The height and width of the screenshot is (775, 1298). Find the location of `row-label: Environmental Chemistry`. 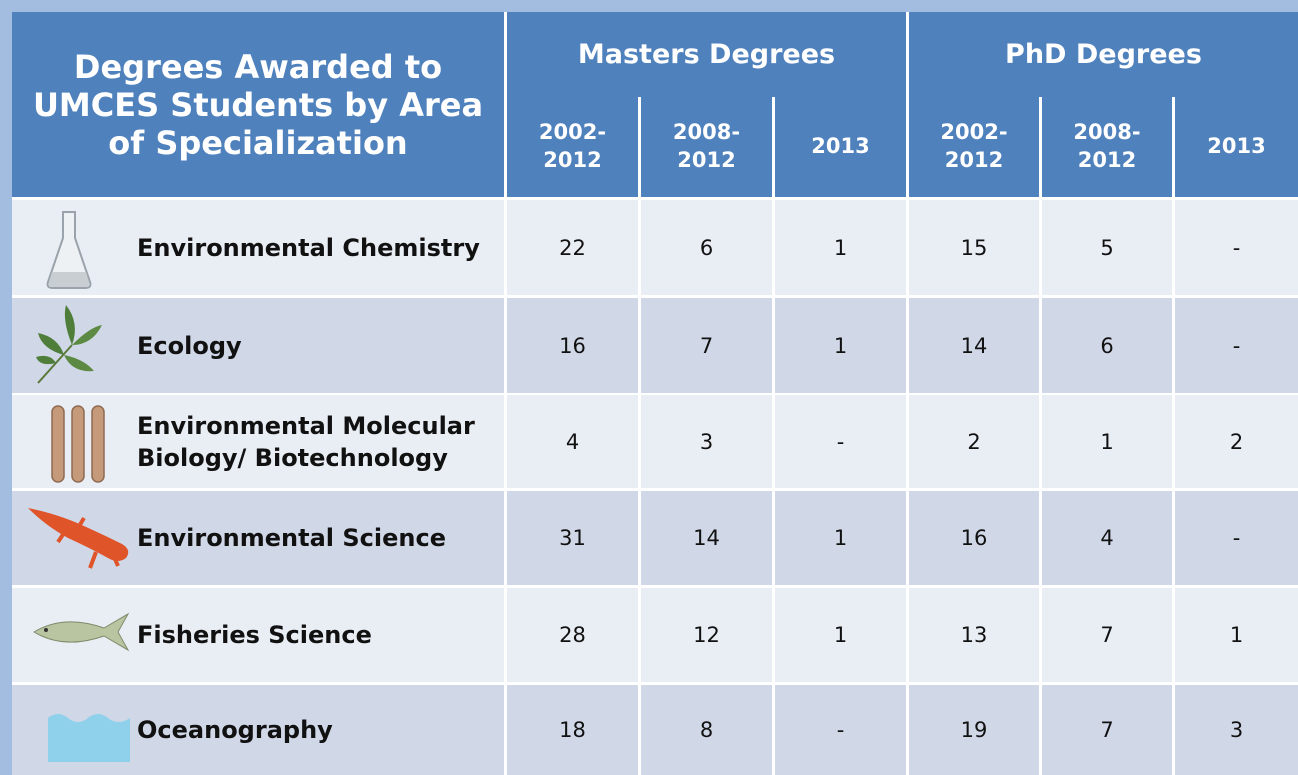

row-label: Environmental Chemistry is located at coordinates (258, 247).